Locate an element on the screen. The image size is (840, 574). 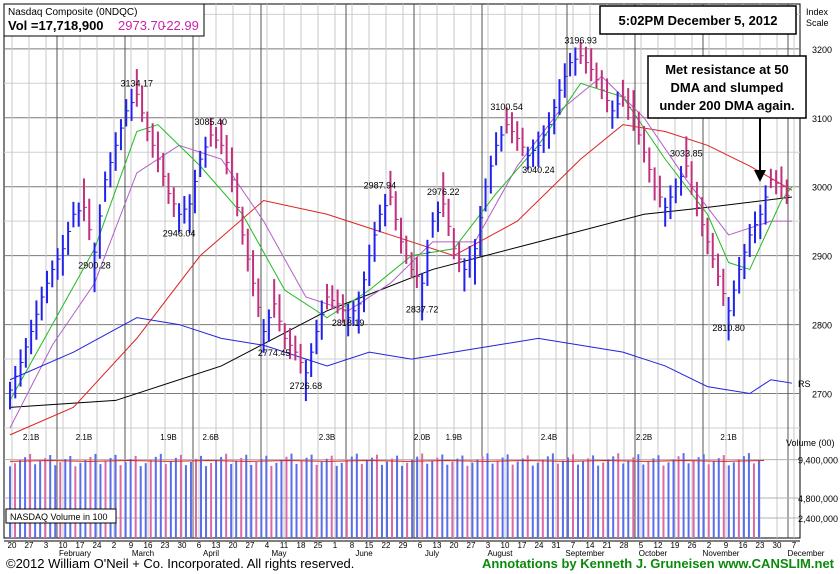
price-change: -22.99 is located at coordinates (180, 25).